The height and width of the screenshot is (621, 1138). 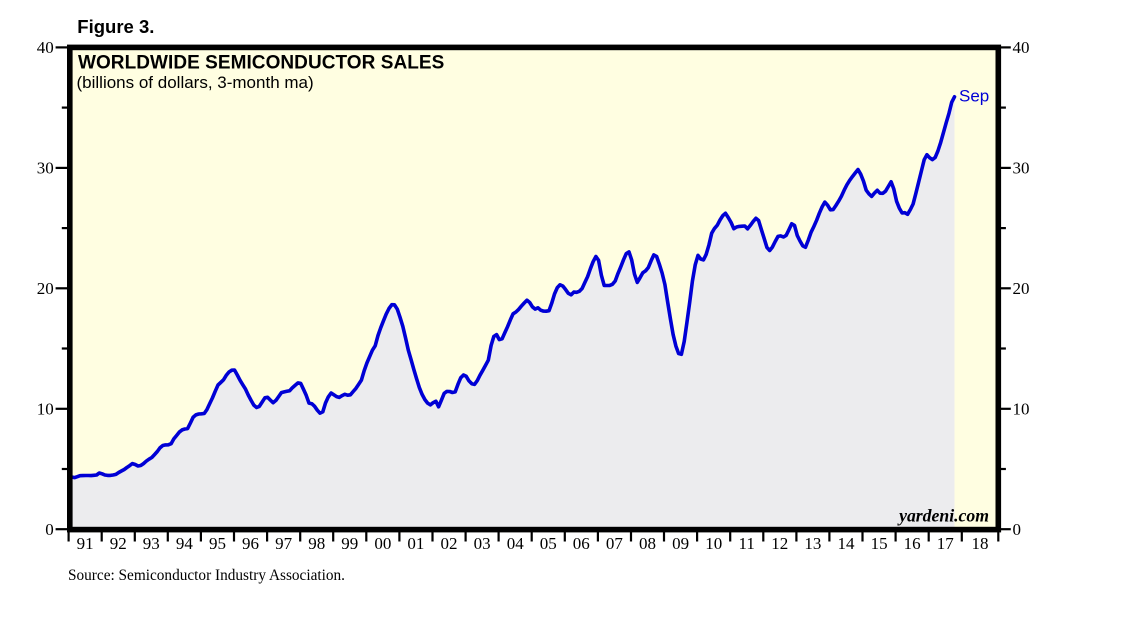 What do you see at coordinates (382, 543) in the screenshot?
I see `svg-text: 00` at bounding box center [382, 543].